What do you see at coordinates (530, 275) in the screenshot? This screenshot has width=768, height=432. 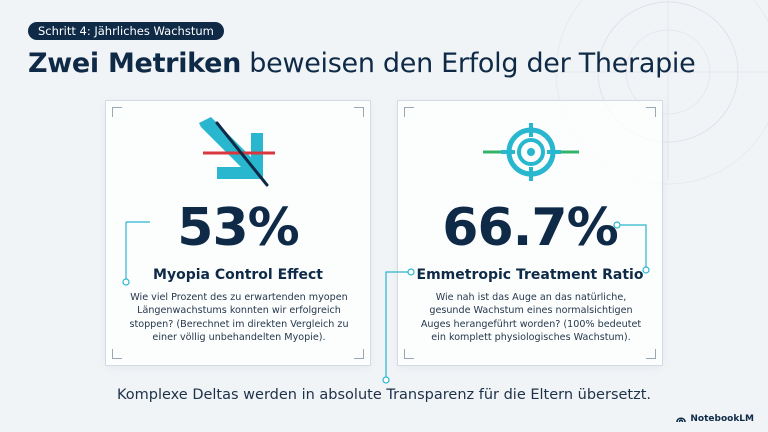 I see `metric-title: Emmetropic Treatment Ratio` at bounding box center [530, 275].